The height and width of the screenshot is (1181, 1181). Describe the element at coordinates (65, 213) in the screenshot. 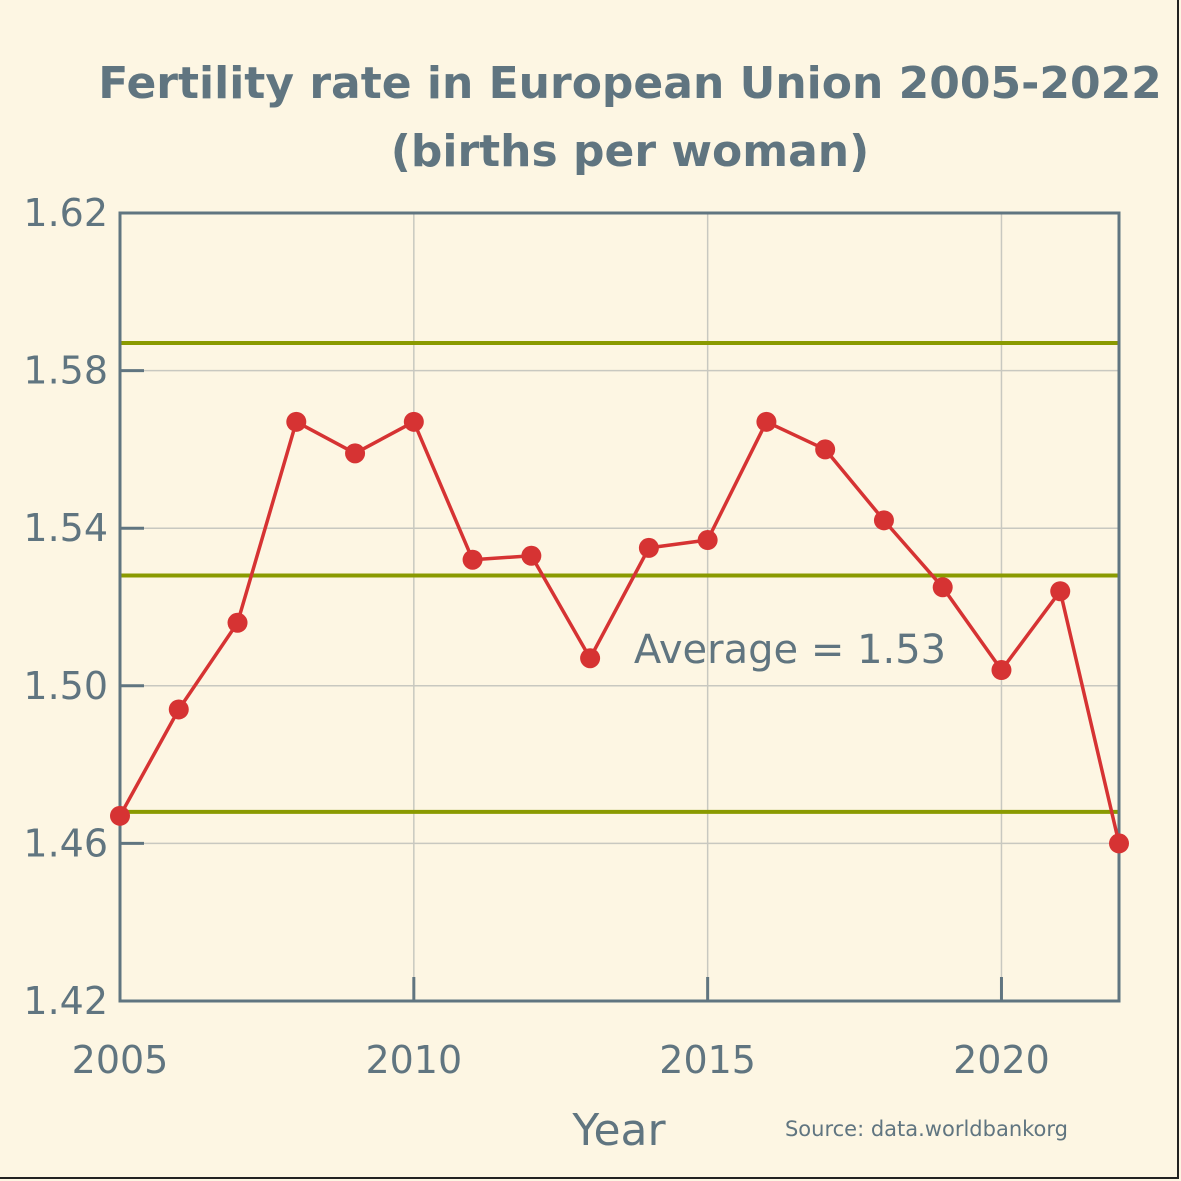

I see `y-tick-label: 1.62` at that location.